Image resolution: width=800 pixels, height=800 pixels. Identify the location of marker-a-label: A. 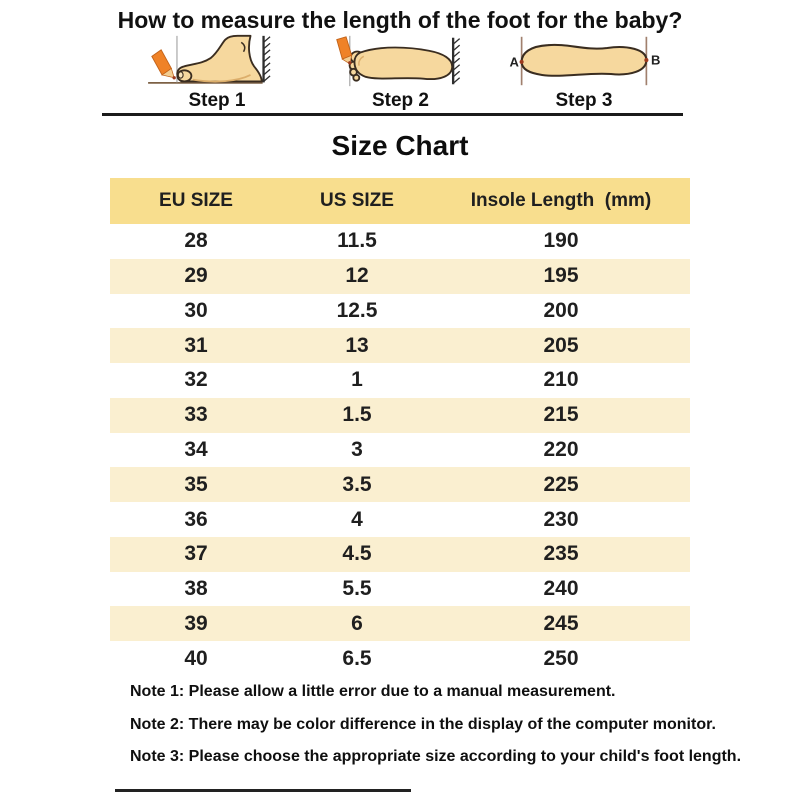
(515, 62).